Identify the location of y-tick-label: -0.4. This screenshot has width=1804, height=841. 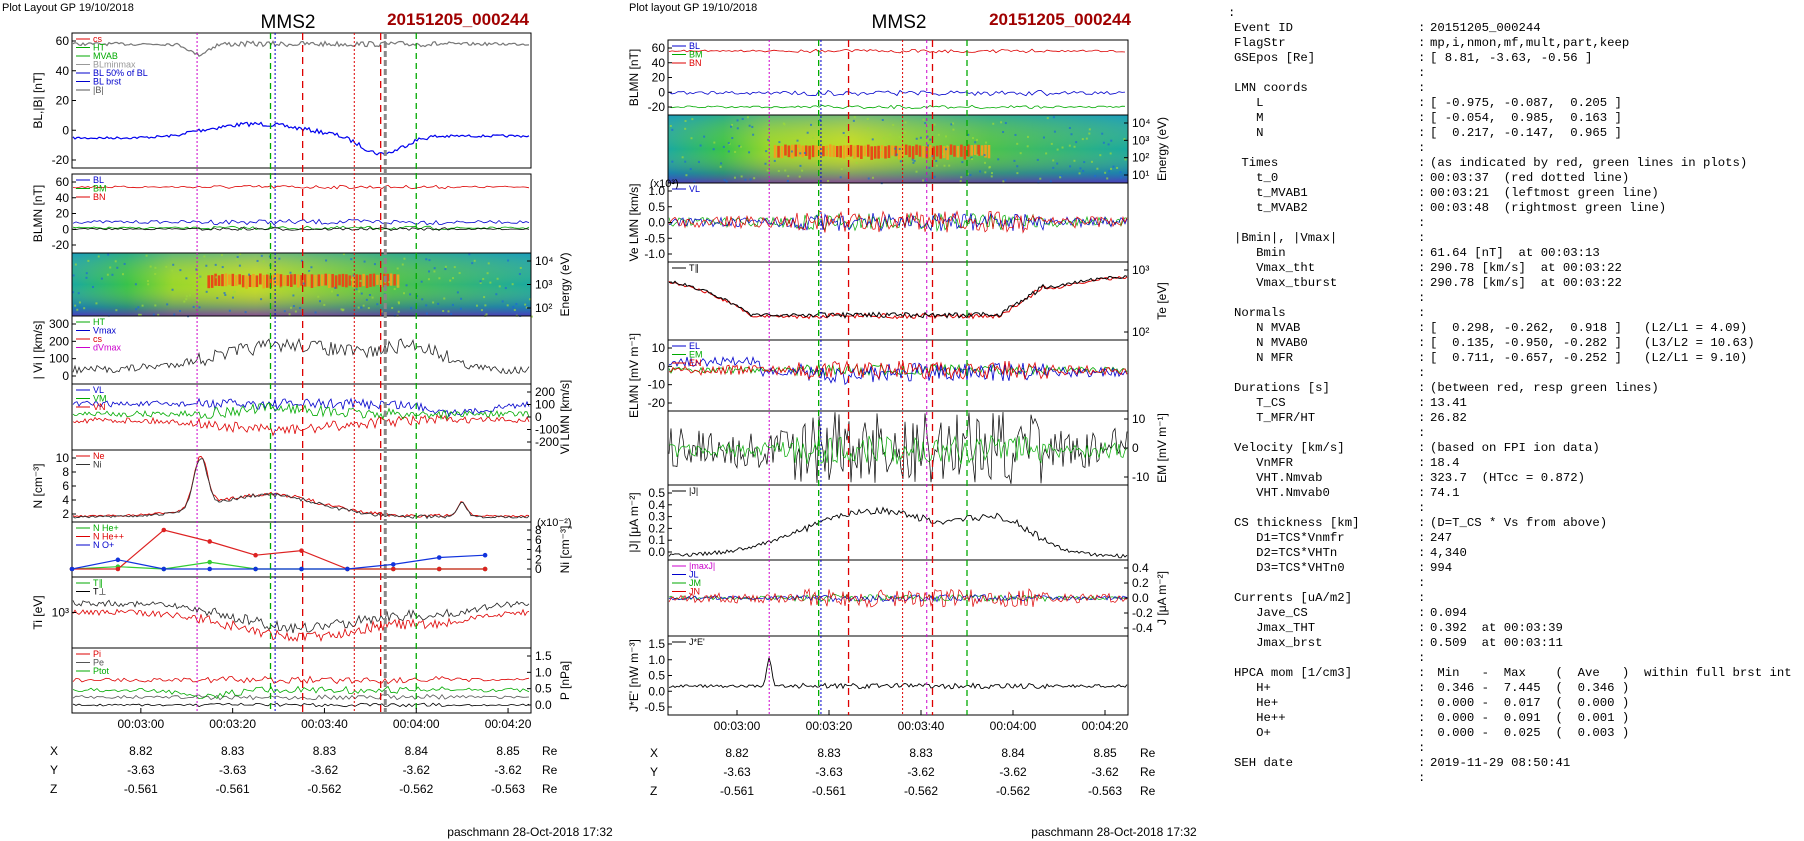
(1142, 628).